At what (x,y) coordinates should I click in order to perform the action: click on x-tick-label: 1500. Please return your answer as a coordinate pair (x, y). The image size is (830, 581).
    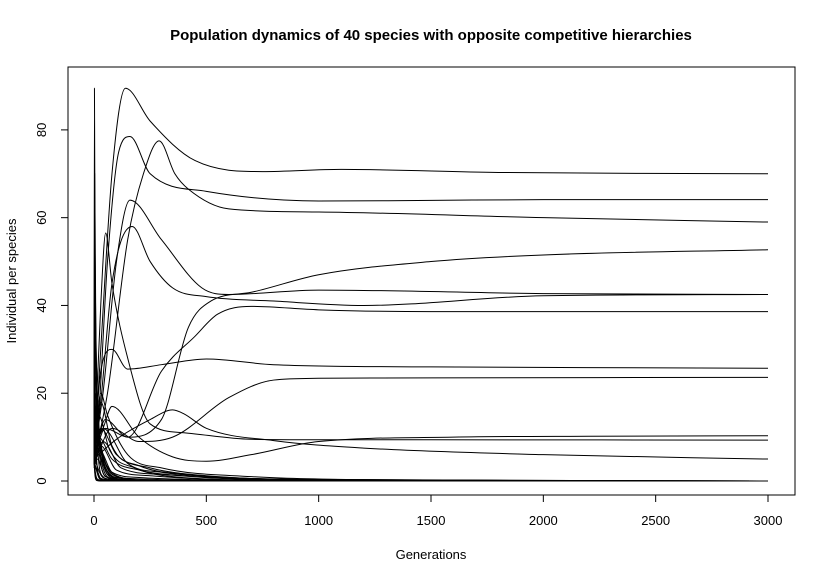
    Looking at the image, I should click on (431, 520).